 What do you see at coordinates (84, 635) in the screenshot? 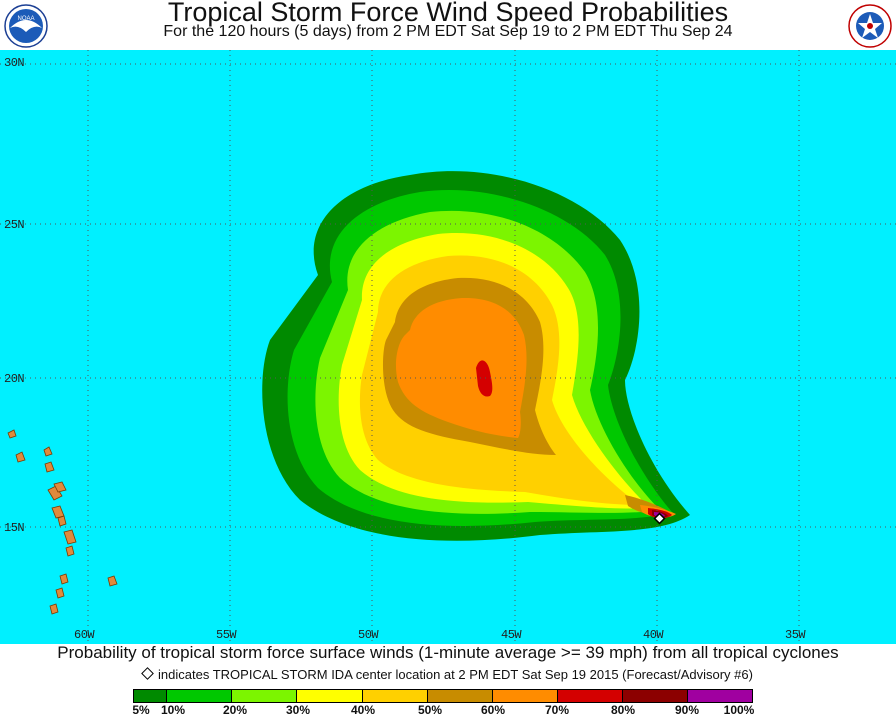
I see `lon-label-60w: 60W` at bounding box center [84, 635].